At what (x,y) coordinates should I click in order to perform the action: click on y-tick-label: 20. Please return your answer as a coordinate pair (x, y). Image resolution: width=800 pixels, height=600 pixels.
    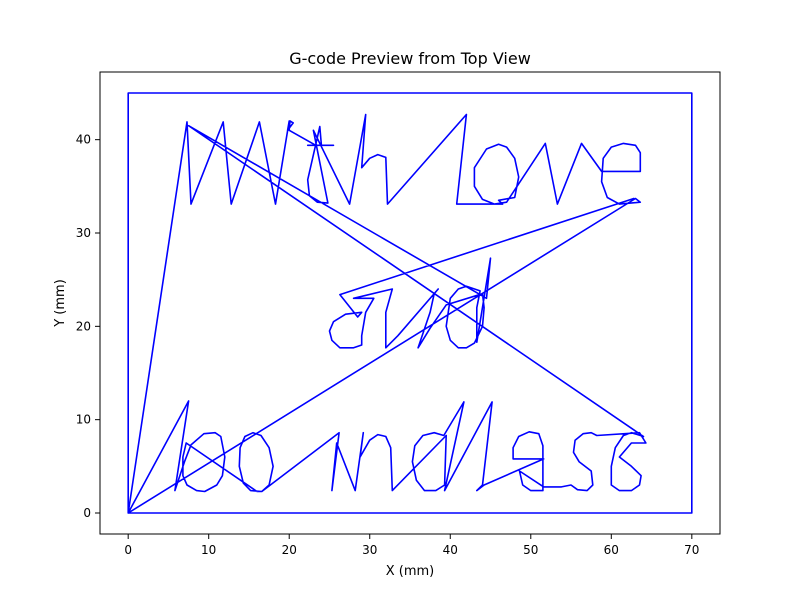
    Looking at the image, I should click on (83, 326).